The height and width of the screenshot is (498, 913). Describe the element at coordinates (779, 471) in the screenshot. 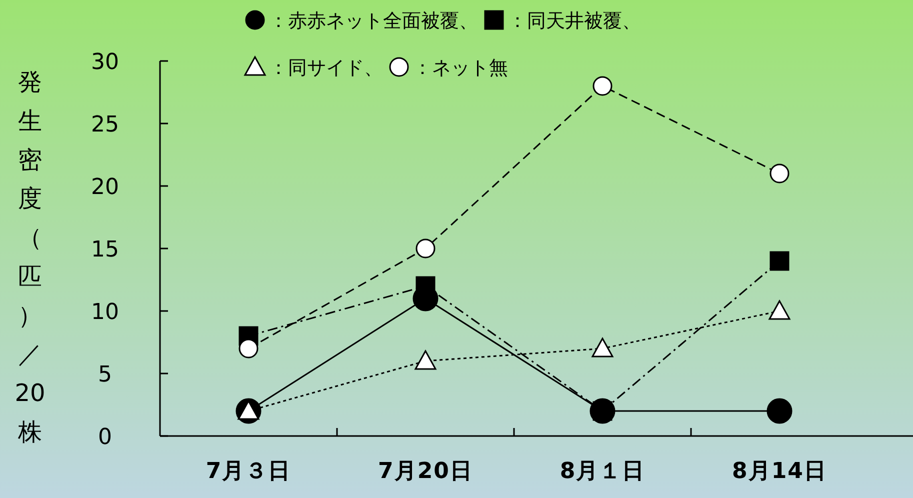

I see `x-tick-label: 8月14日` at that location.